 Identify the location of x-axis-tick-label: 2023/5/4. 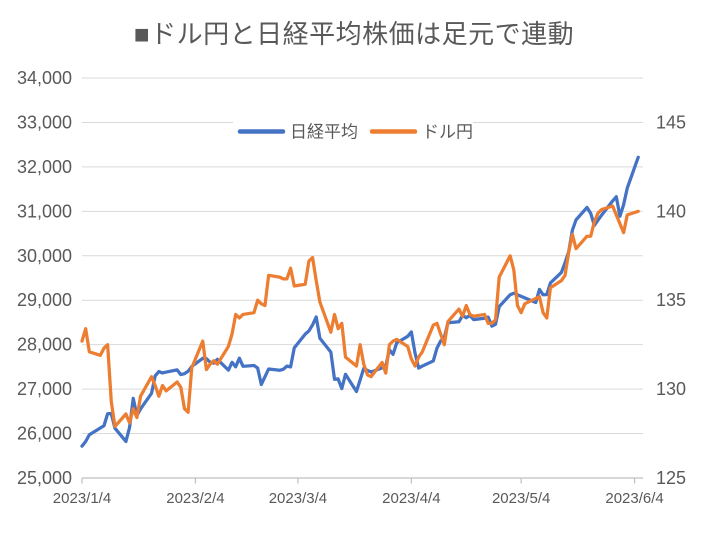
(521, 498).